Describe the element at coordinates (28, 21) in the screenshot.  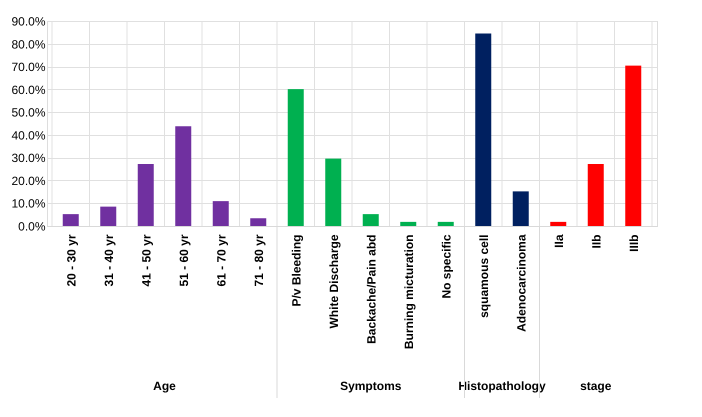
I see `y-tick-label: 90.0%` at that location.